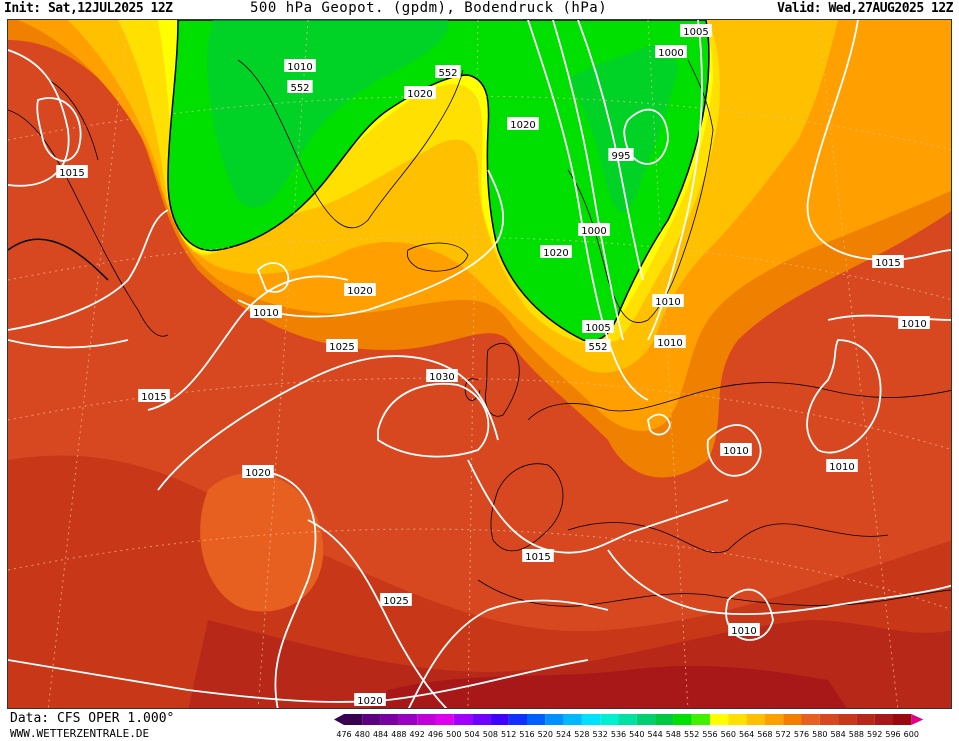 The height and width of the screenshot is (741, 959). Describe the element at coordinates (581, 734) in the screenshot. I see `legend-tick-label: 528` at that location.